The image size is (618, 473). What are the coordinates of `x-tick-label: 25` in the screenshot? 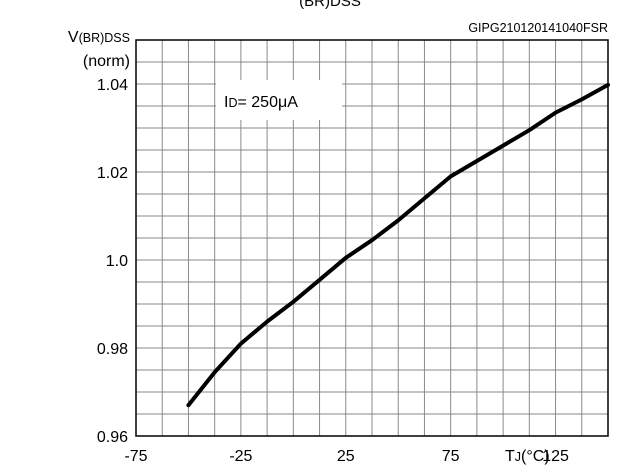 It's located at (346, 456).